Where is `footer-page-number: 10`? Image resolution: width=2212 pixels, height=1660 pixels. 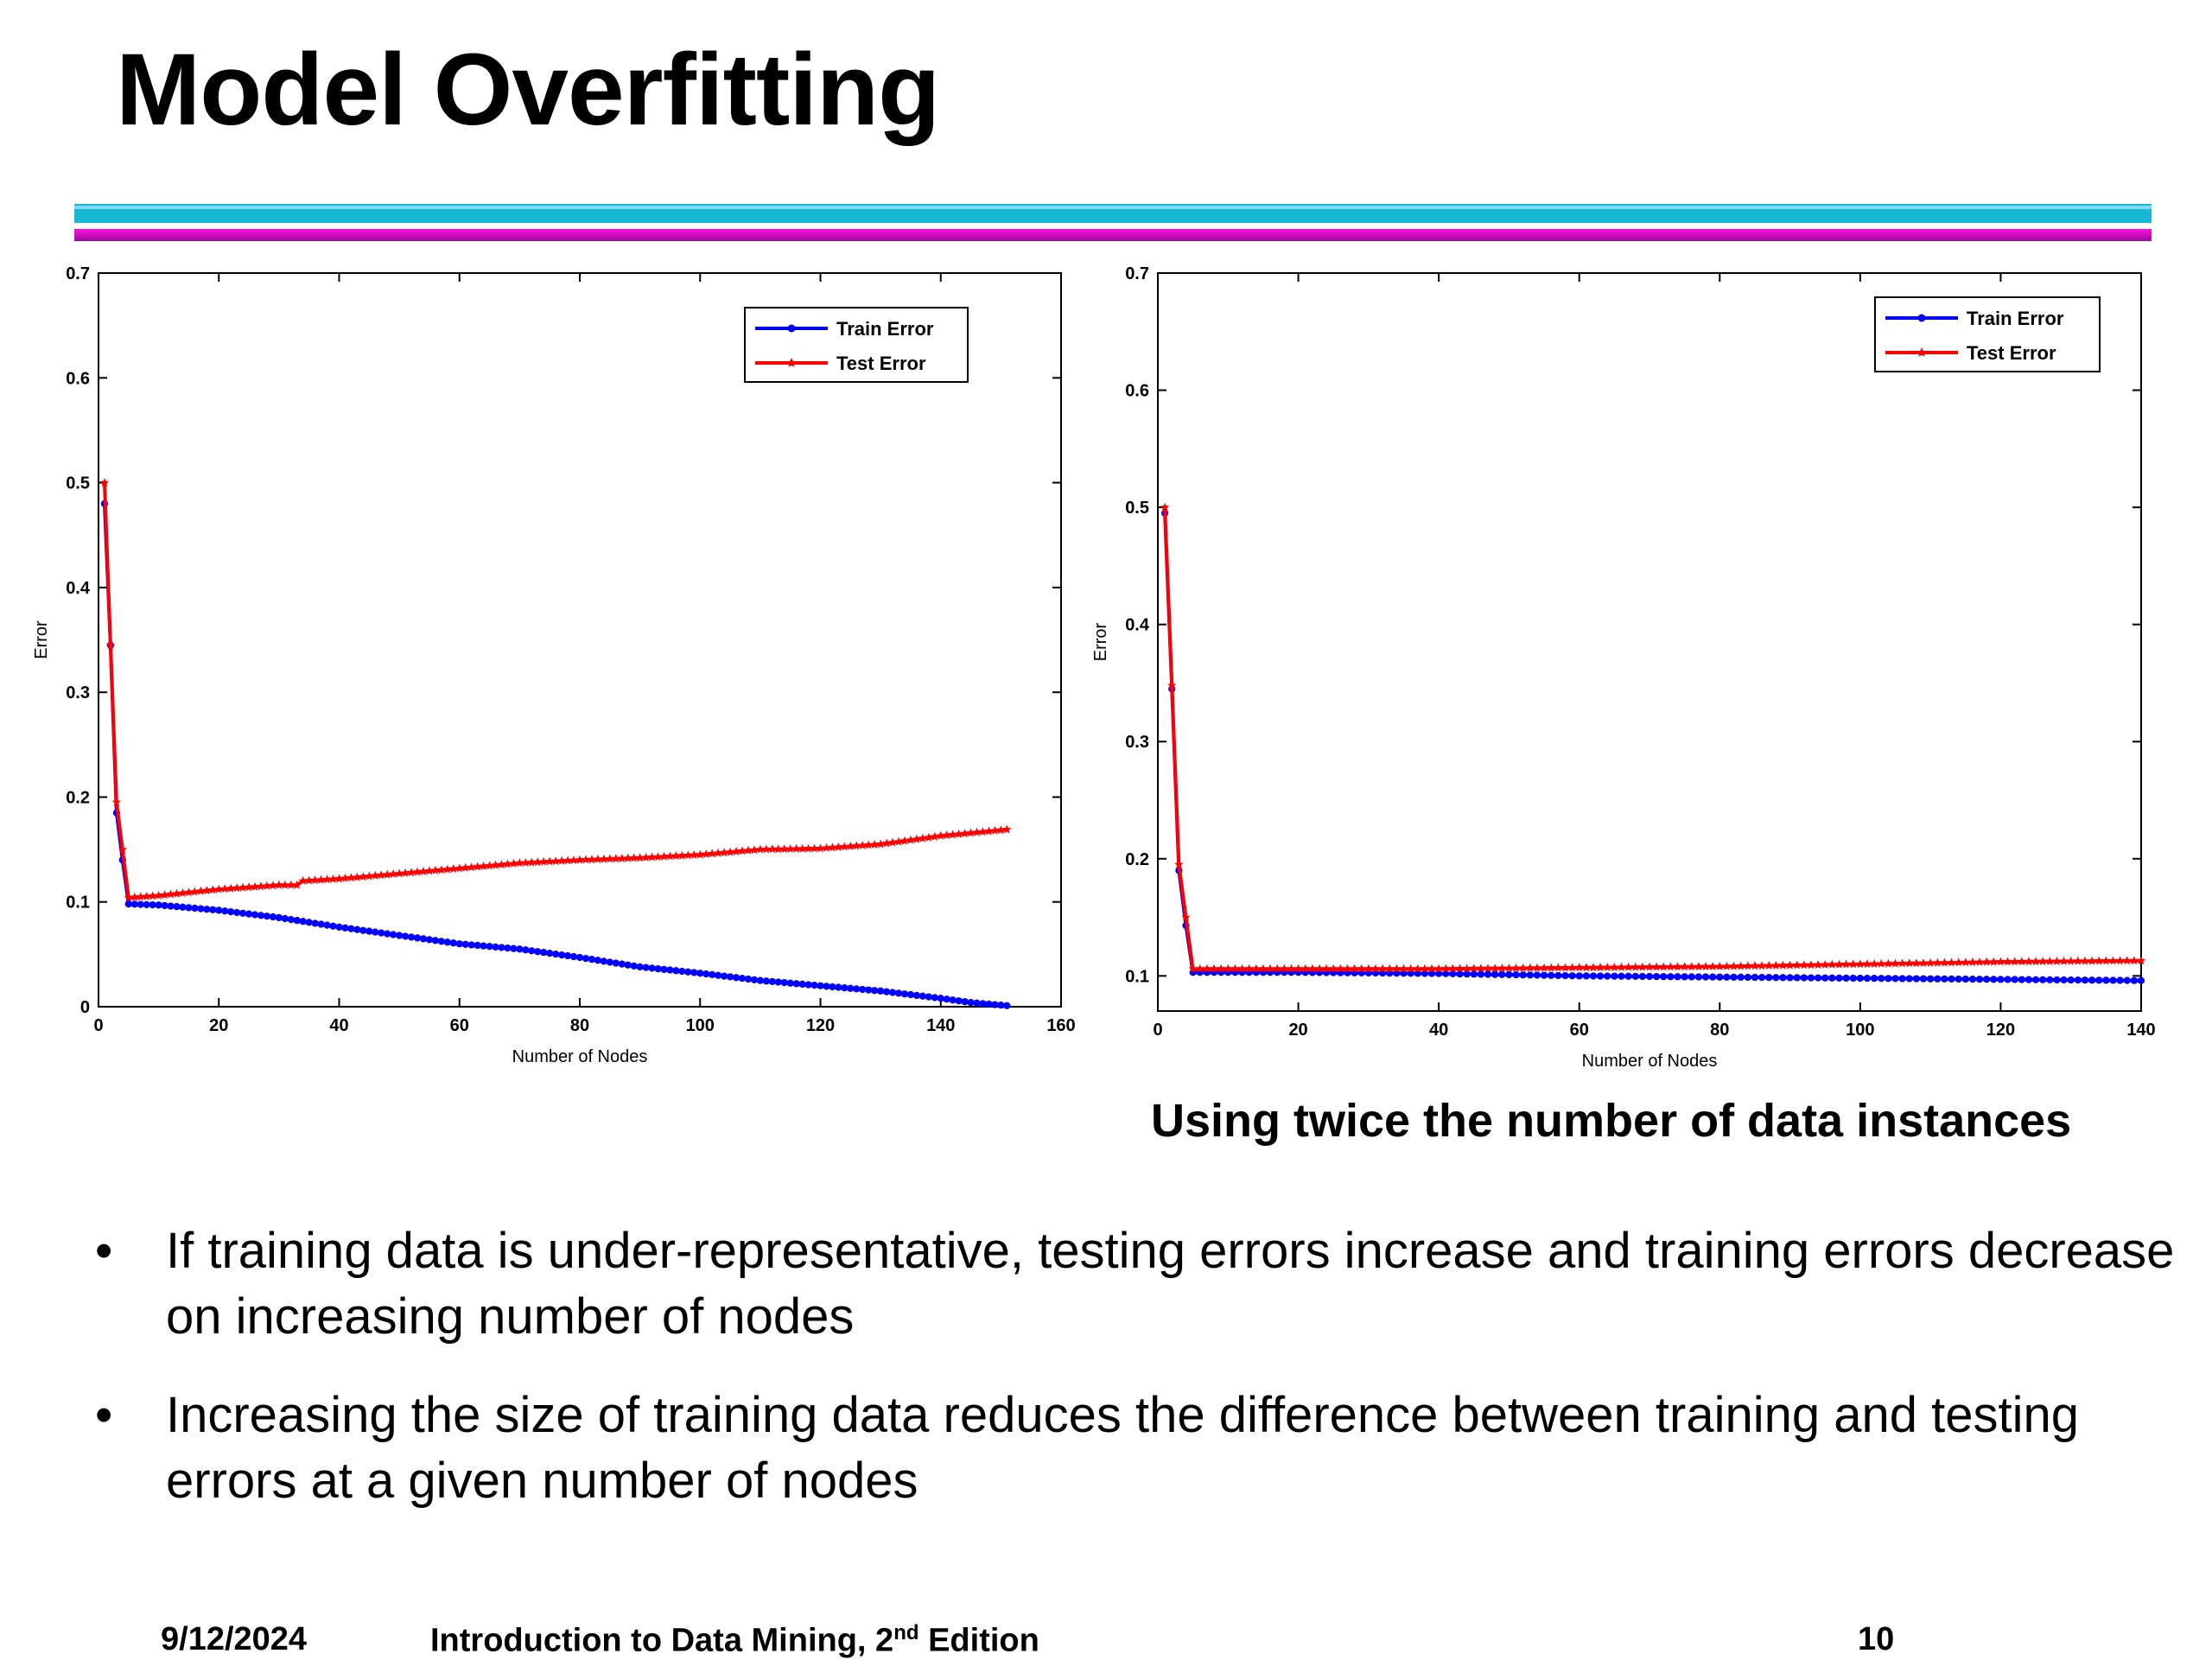
footer-page-number: 10 is located at coordinates (1876, 1639).